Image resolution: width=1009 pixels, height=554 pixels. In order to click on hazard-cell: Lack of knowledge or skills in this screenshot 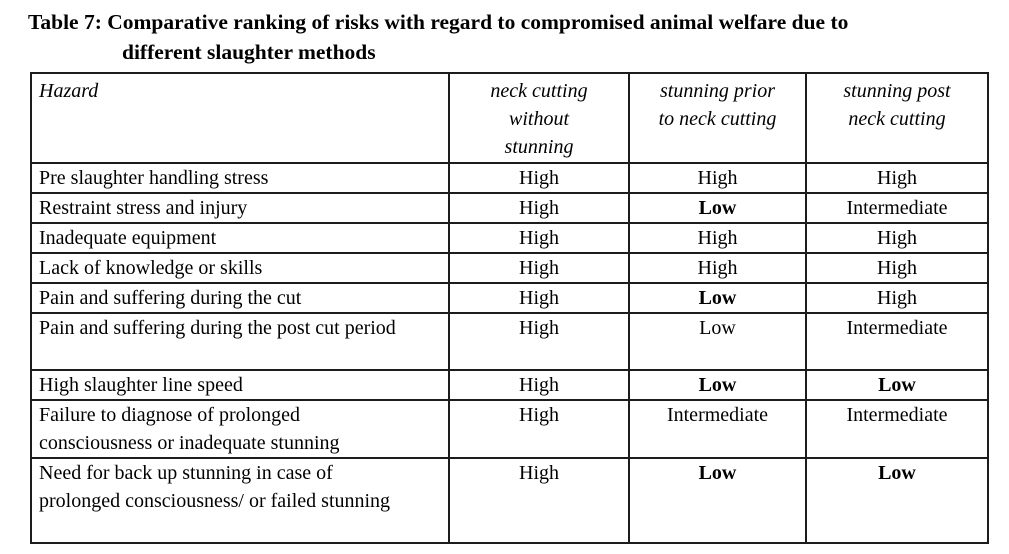, I will do `click(240, 268)`.